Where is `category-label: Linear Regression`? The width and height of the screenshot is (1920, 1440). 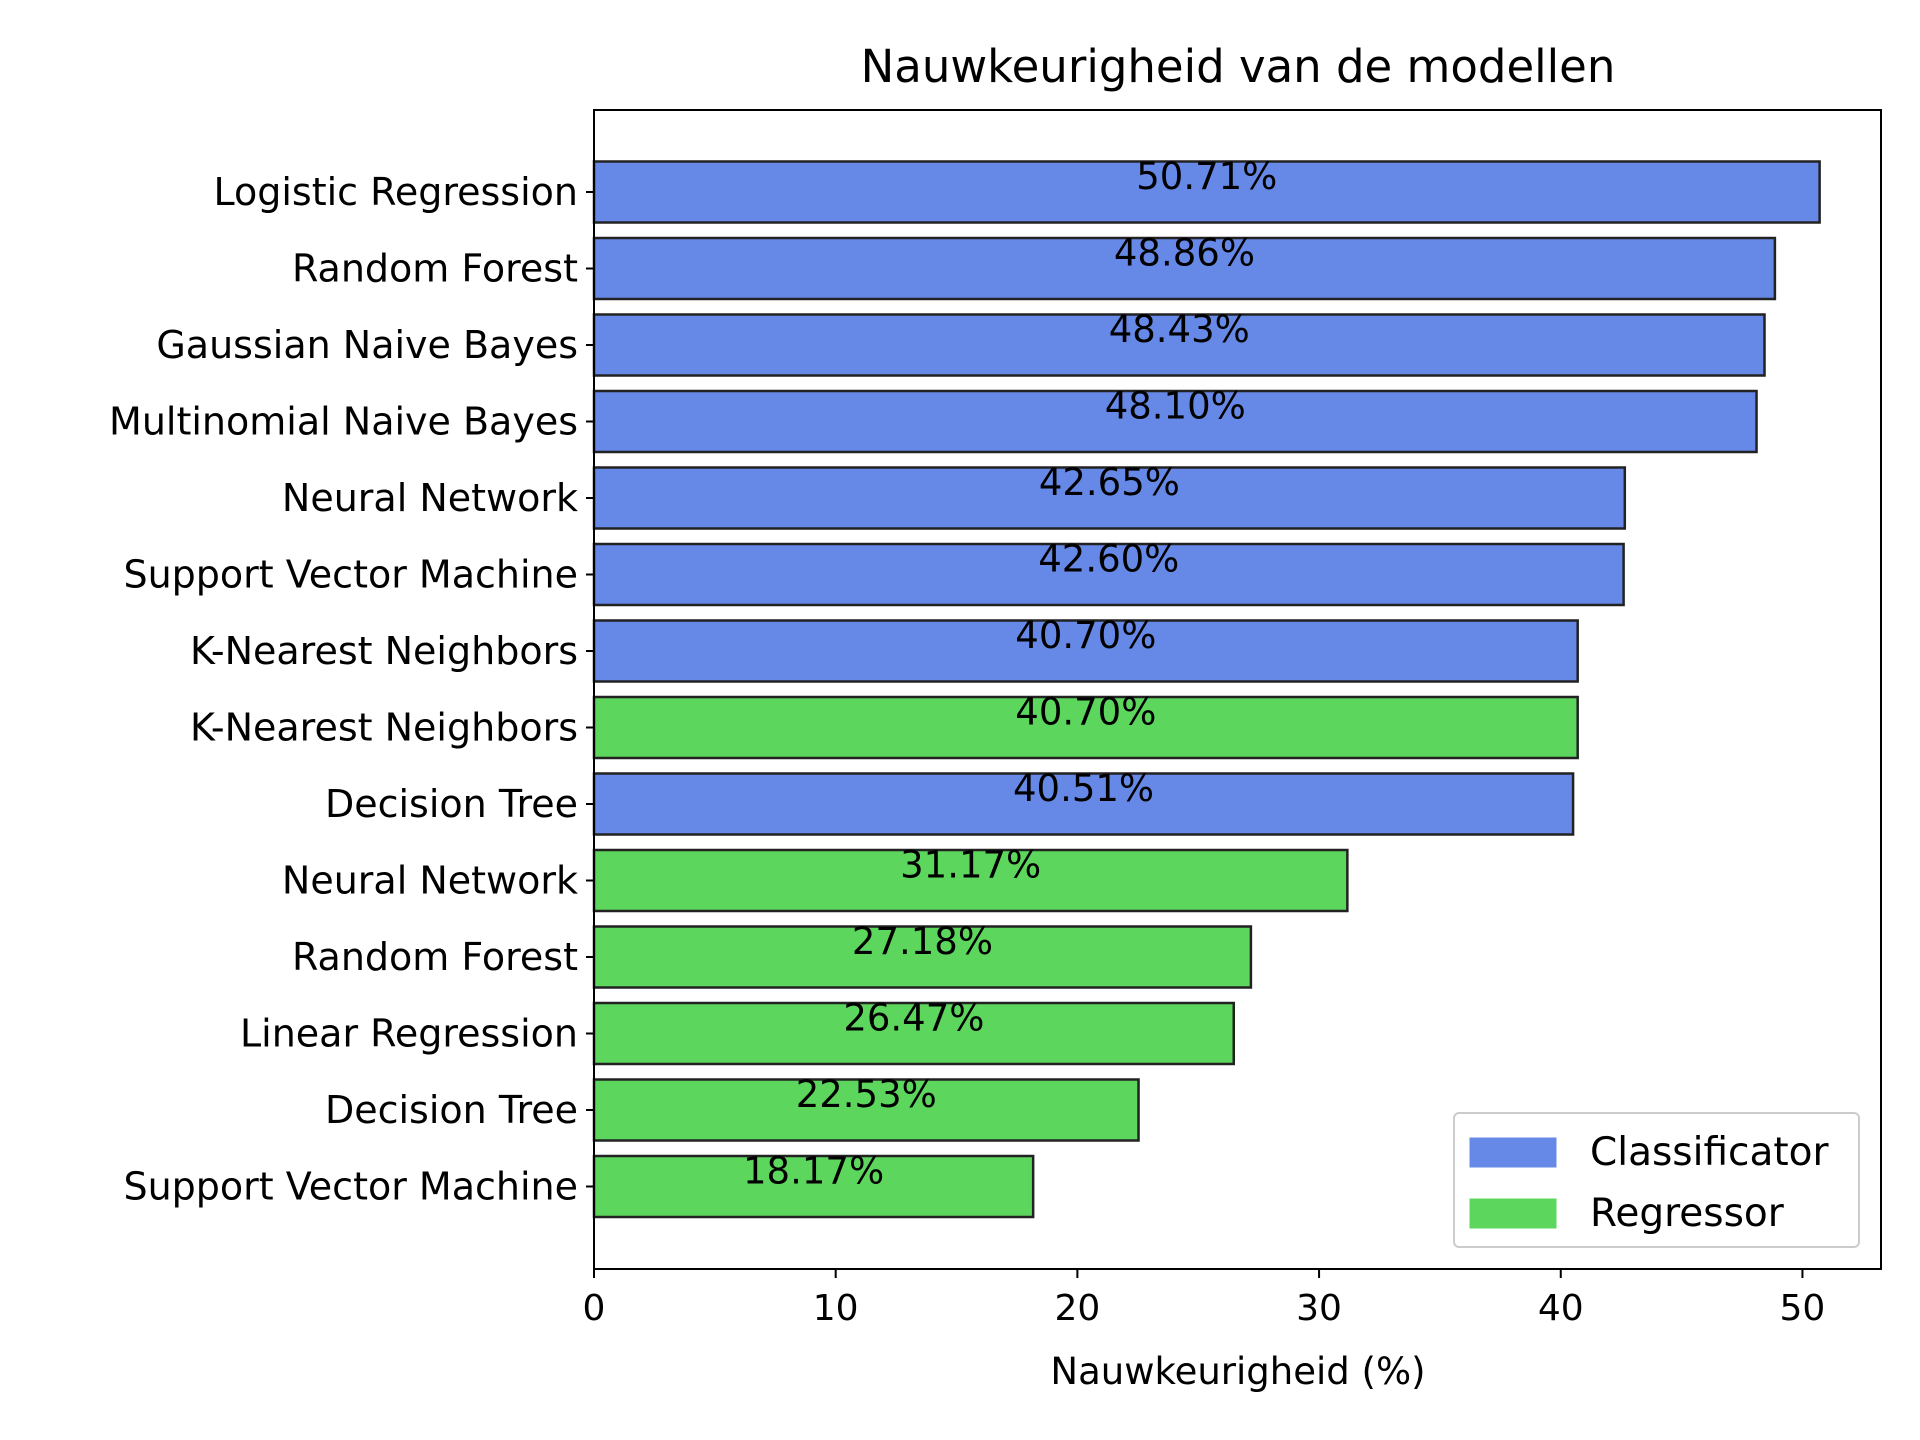
category-label: Linear Regression is located at coordinates (409, 1034).